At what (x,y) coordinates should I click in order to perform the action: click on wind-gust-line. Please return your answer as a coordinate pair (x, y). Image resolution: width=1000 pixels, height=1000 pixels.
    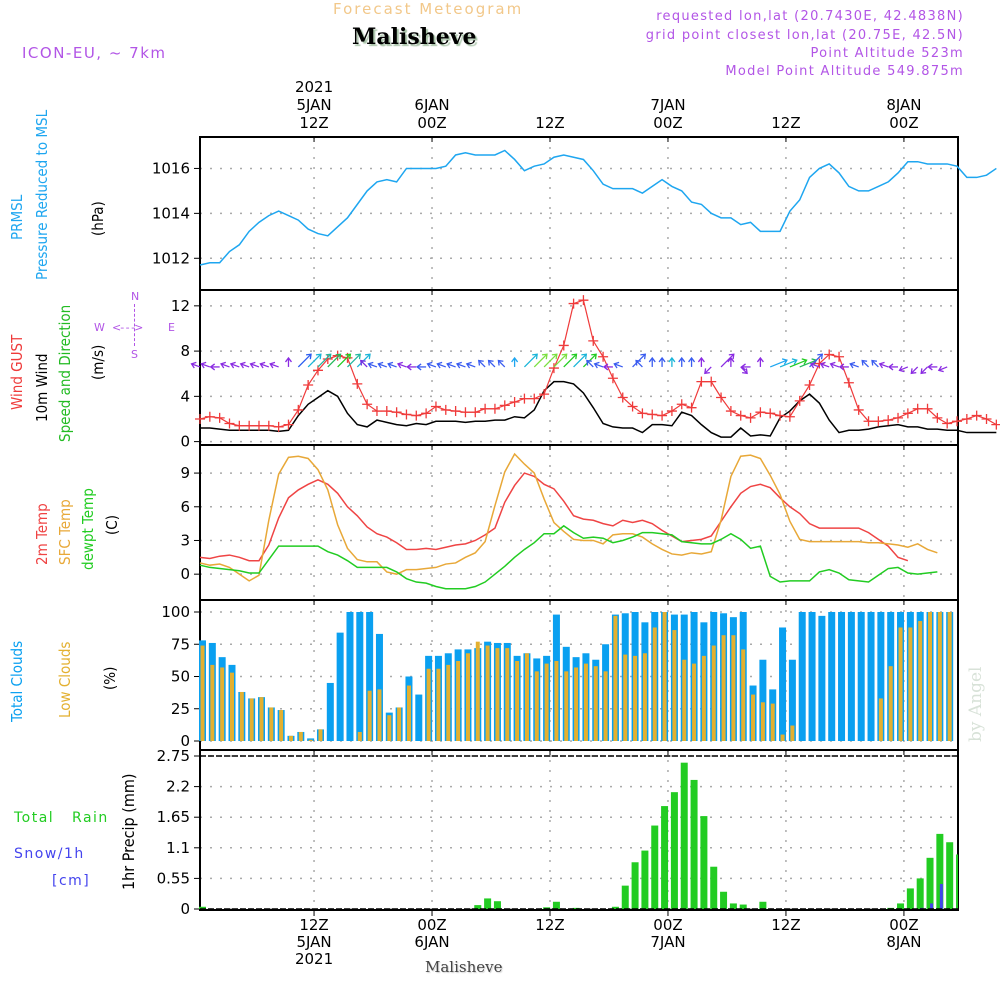
    Looking at the image, I should click on (598, 363).